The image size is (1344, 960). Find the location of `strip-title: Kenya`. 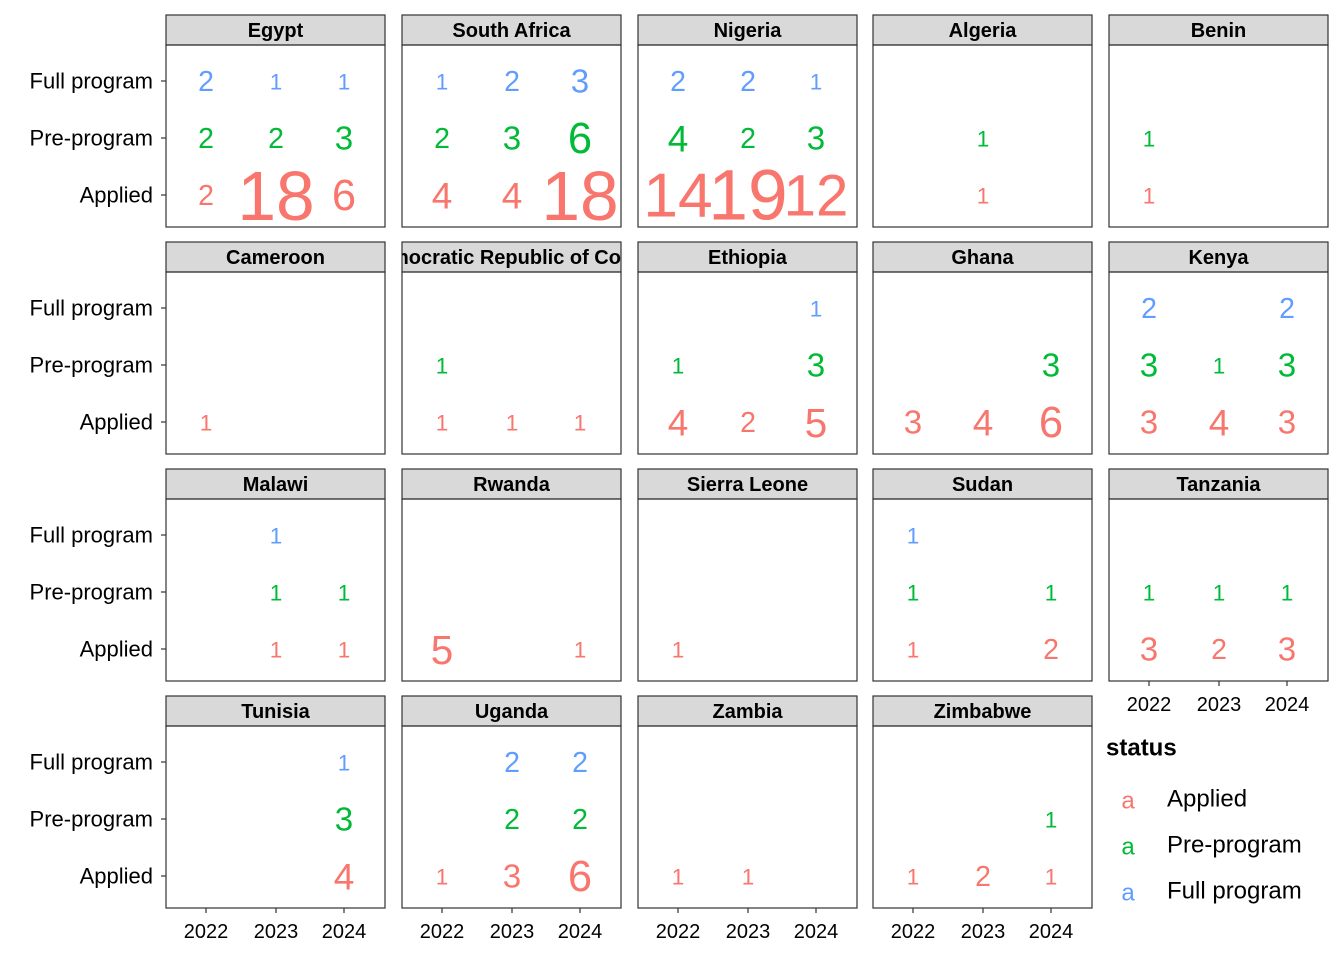

strip-title: Kenya is located at coordinates (1218, 258).